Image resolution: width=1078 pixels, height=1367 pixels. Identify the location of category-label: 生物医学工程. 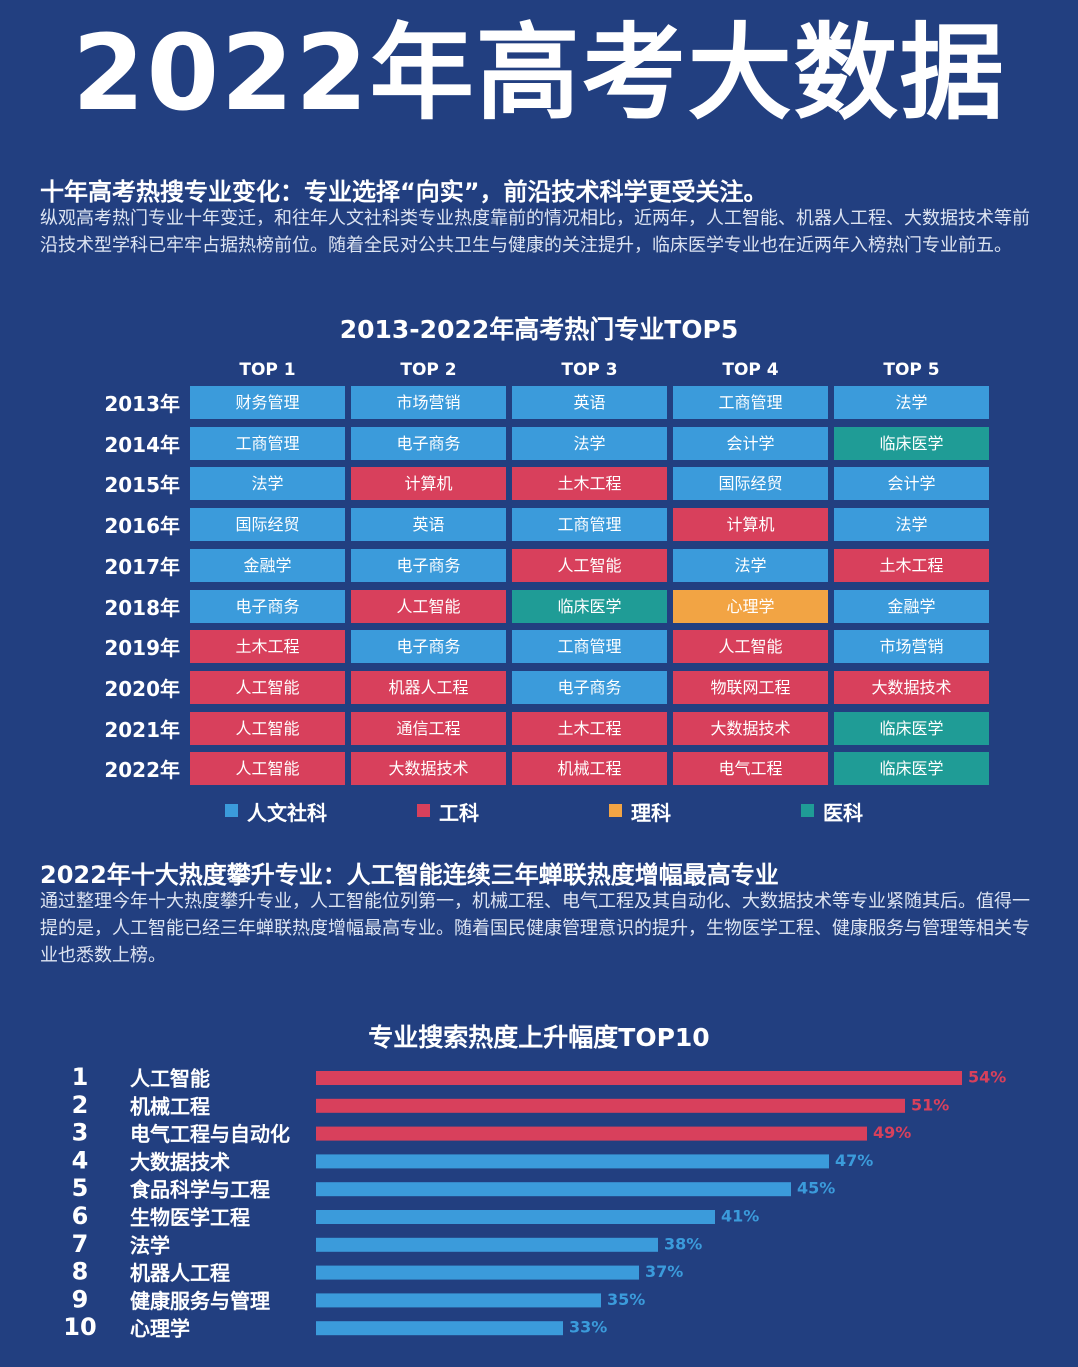
(190, 1218).